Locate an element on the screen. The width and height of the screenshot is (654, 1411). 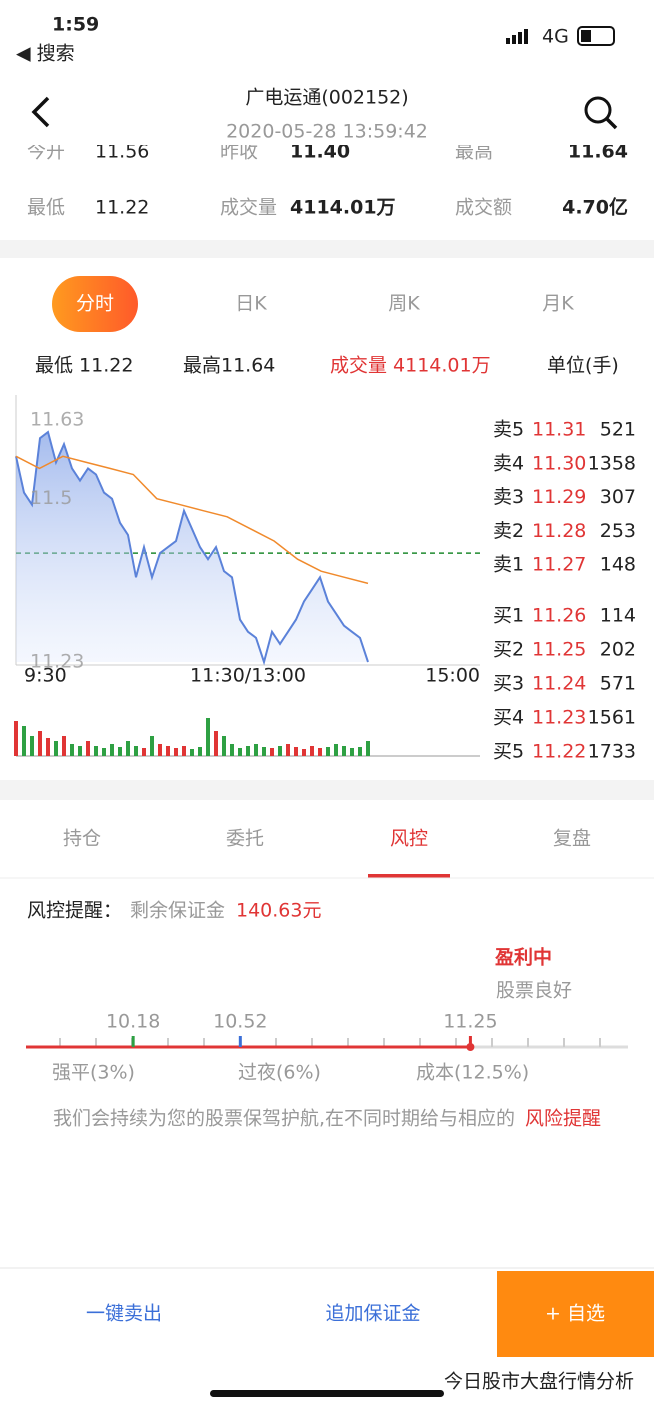
price-area is located at coordinates (192, 547).